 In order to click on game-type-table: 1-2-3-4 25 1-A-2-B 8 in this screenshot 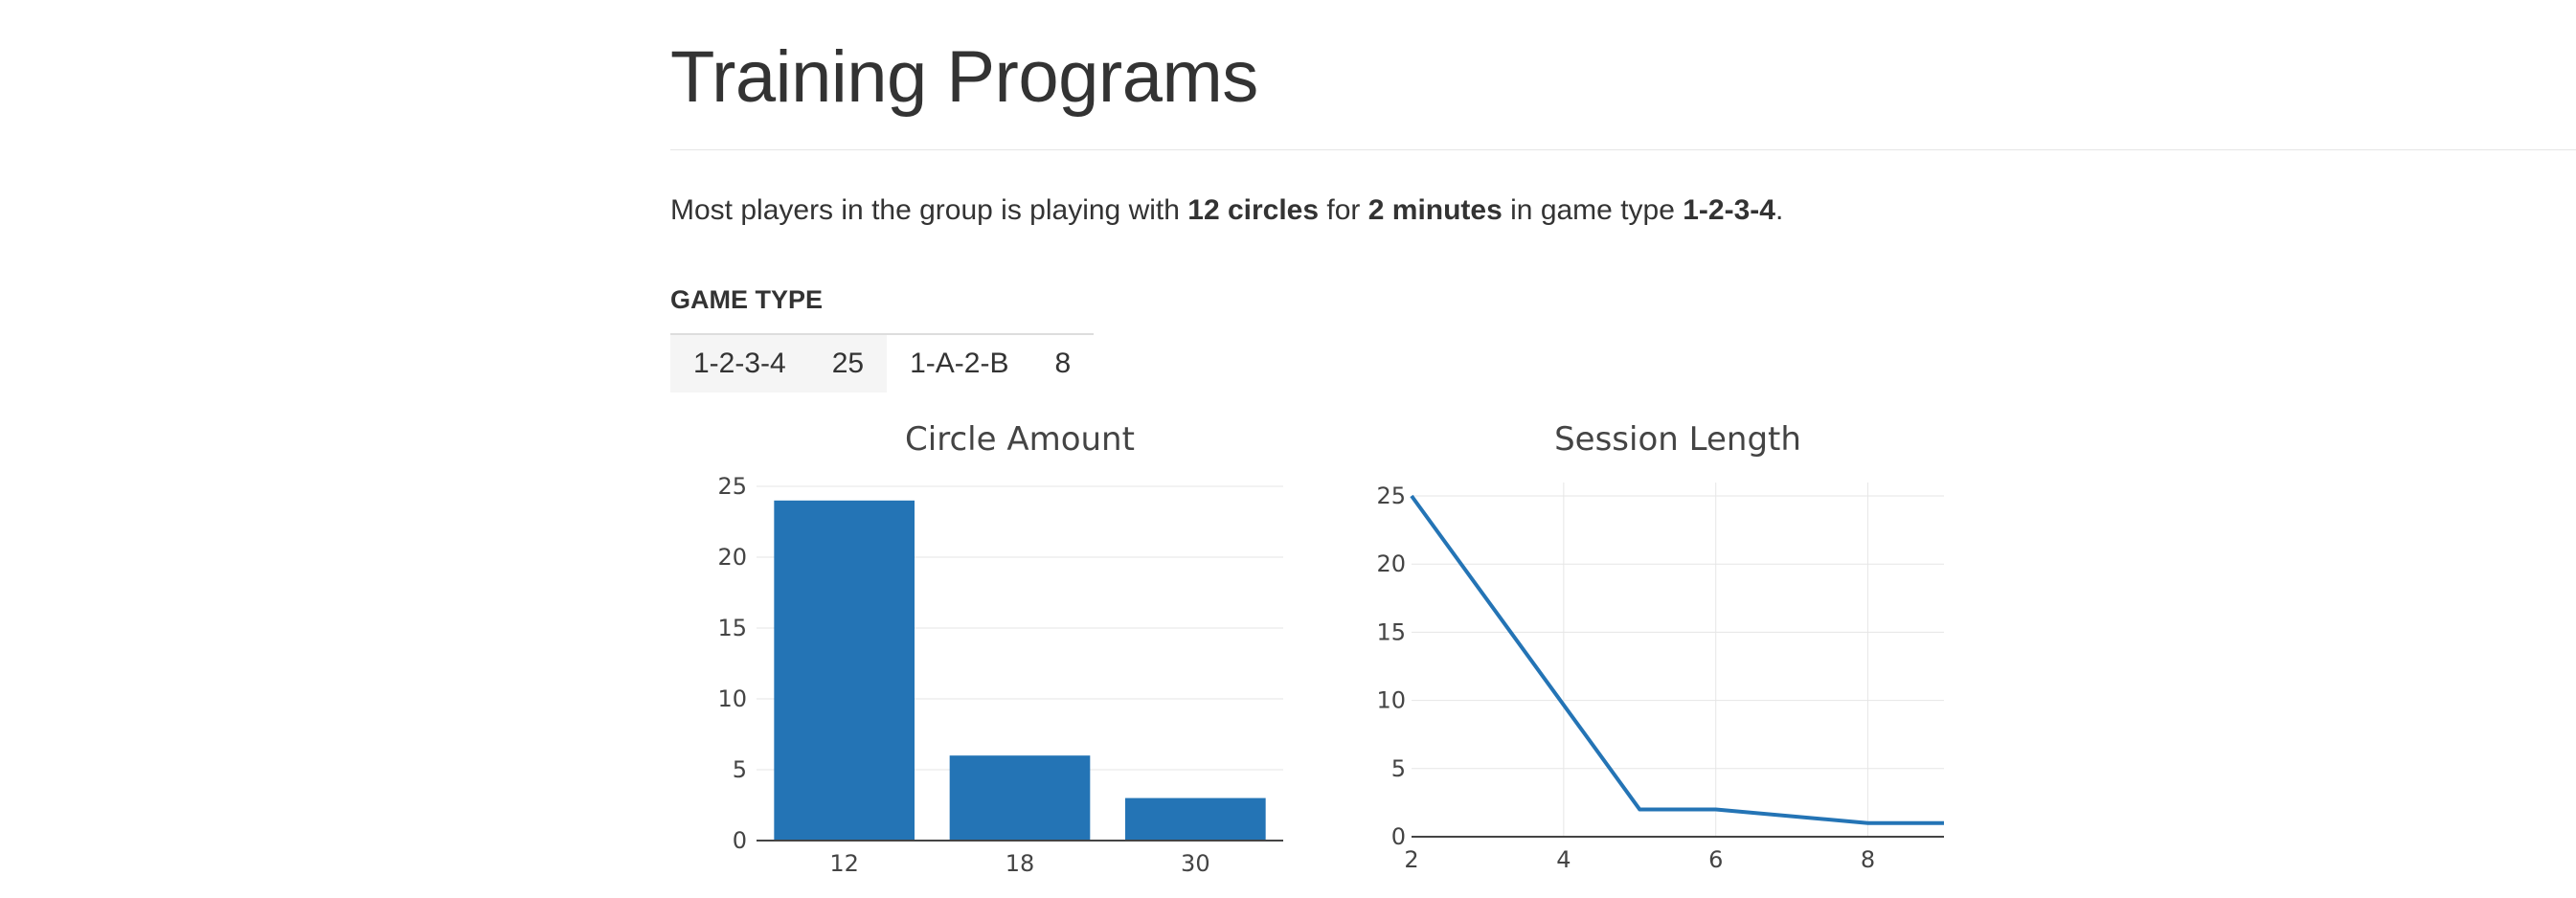, I will do `click(882, 363)`.